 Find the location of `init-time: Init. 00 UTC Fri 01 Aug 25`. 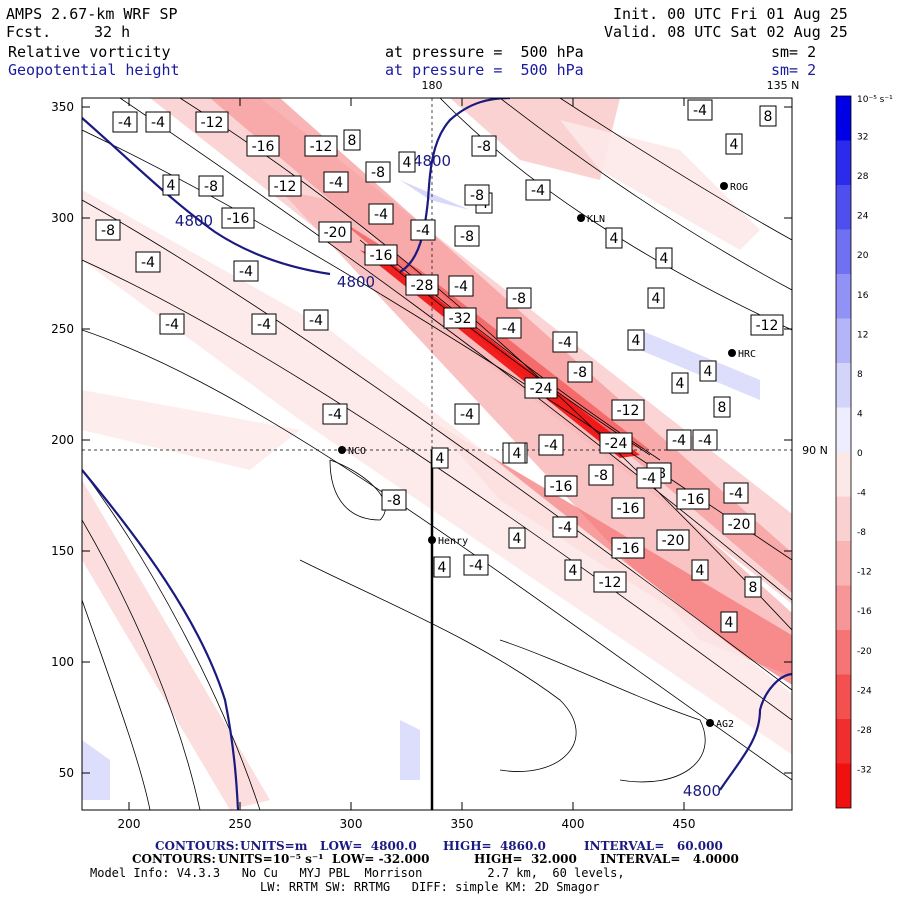

init-time: Init. 00 UTC Fri 01 Aug 25 is located at coordinates (730, 14).